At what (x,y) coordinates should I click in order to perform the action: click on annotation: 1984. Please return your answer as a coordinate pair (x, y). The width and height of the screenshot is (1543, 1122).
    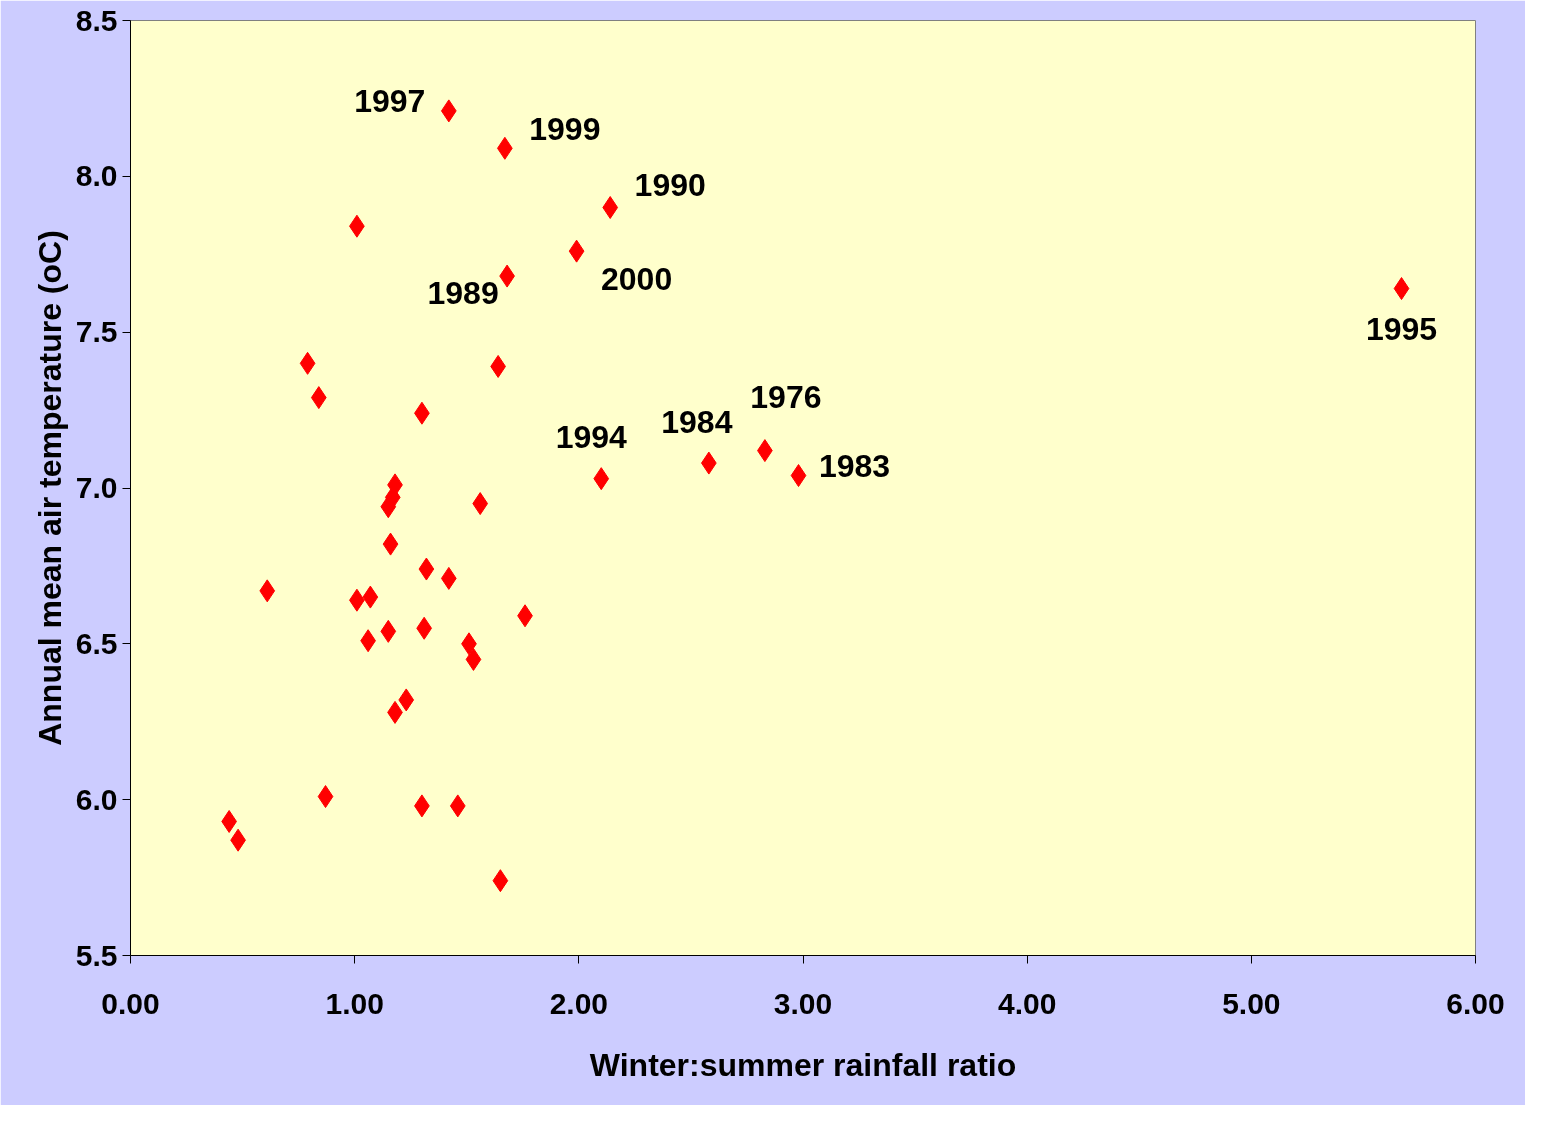
    Looking at the image, I should click on (697, 422).